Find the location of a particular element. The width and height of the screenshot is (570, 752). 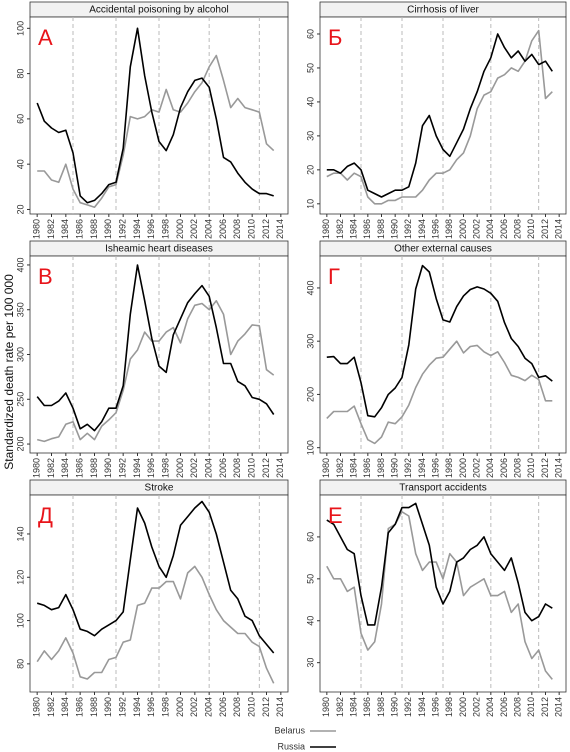

y-tick-label: 40 is located at coordinates (20, 164).